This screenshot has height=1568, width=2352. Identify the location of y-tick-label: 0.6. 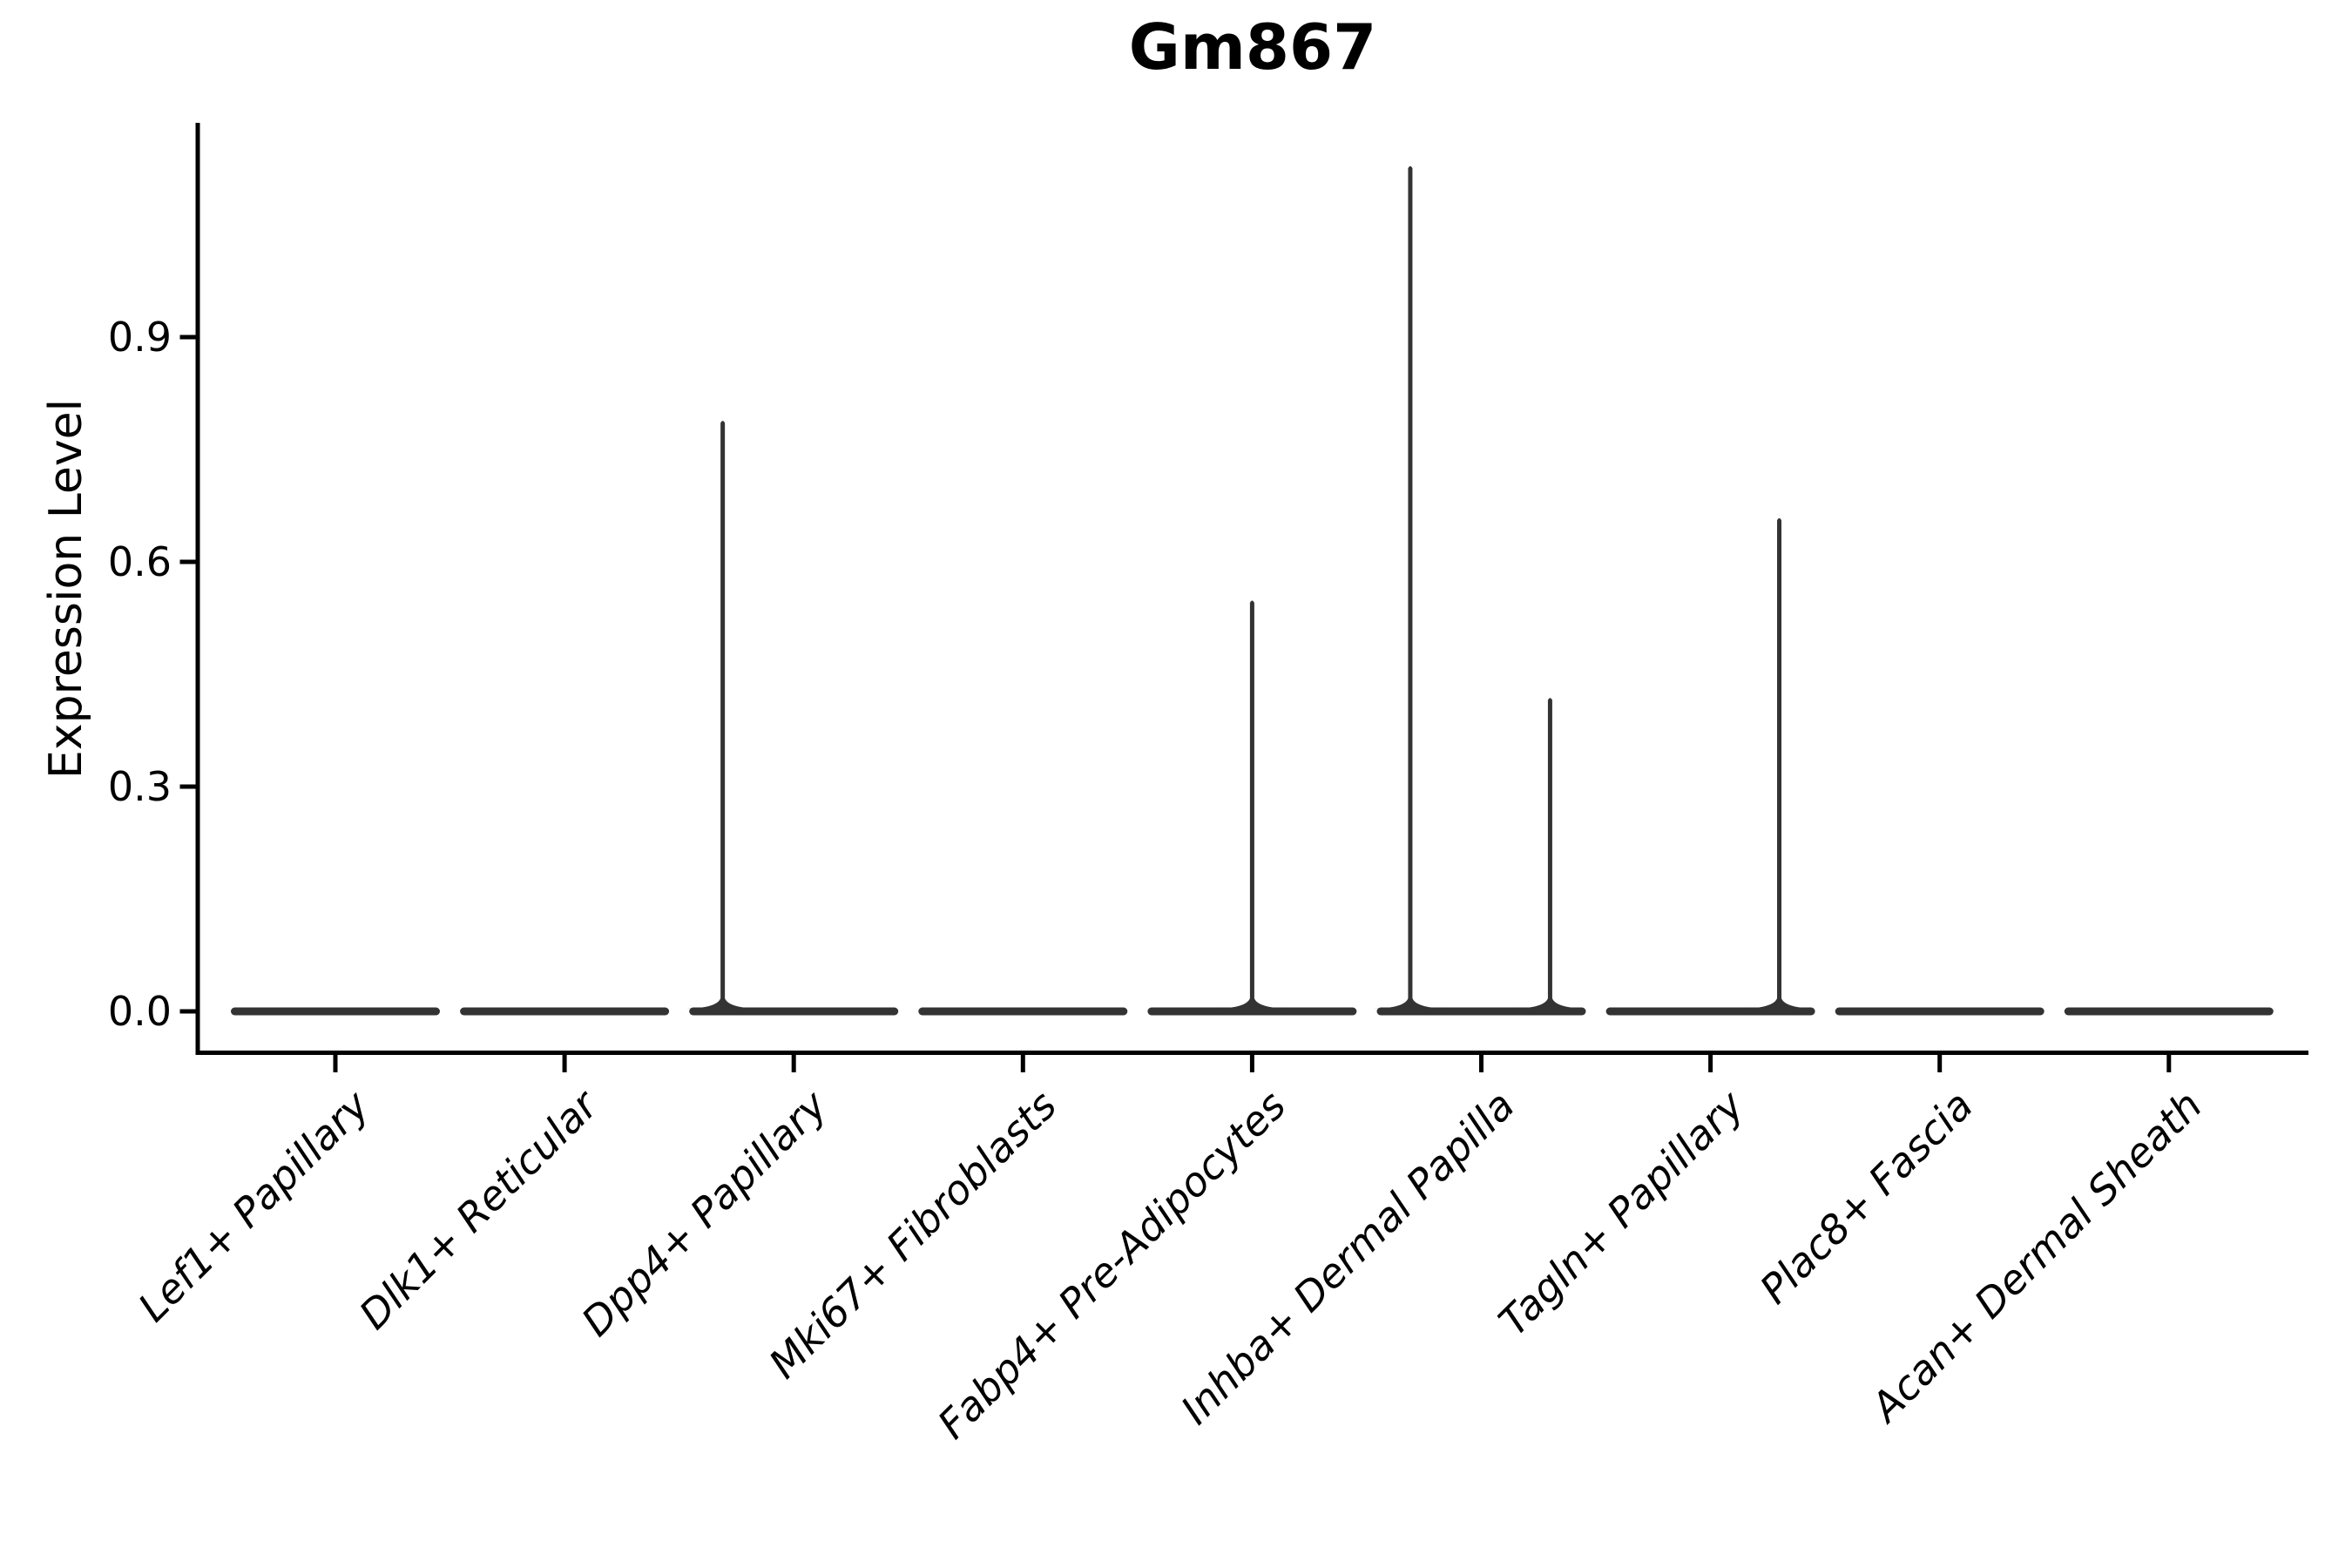
(139, 561).